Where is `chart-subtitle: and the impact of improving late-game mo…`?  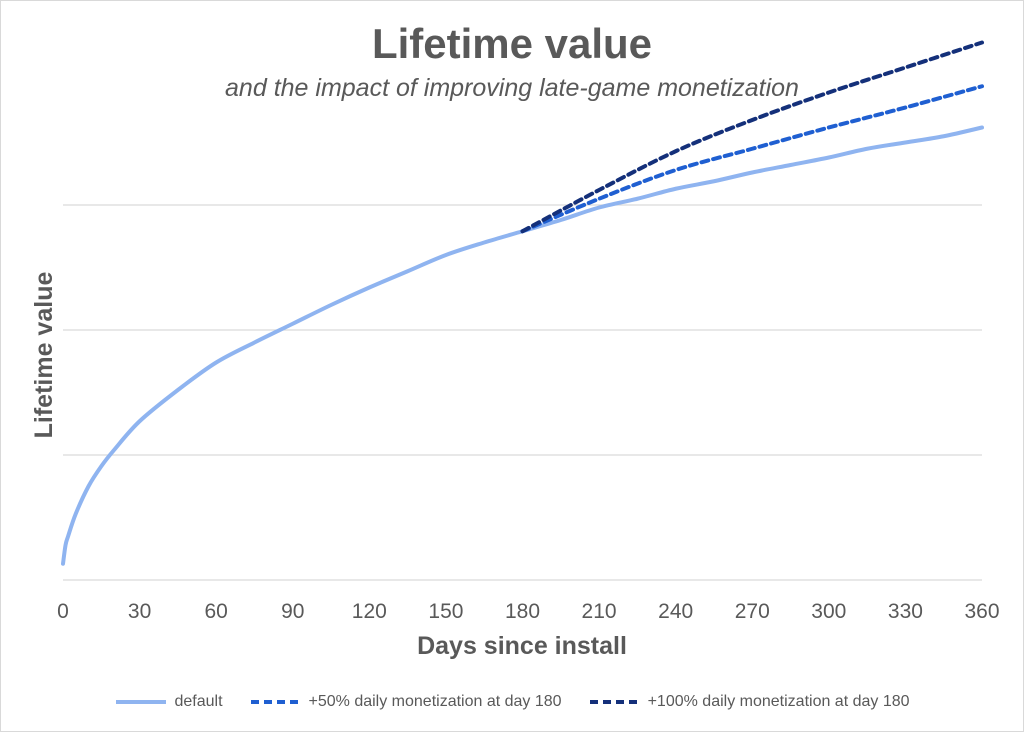
chart-subtitle: and the impact of improving late-game mo… is located at coordinates (512, 88).